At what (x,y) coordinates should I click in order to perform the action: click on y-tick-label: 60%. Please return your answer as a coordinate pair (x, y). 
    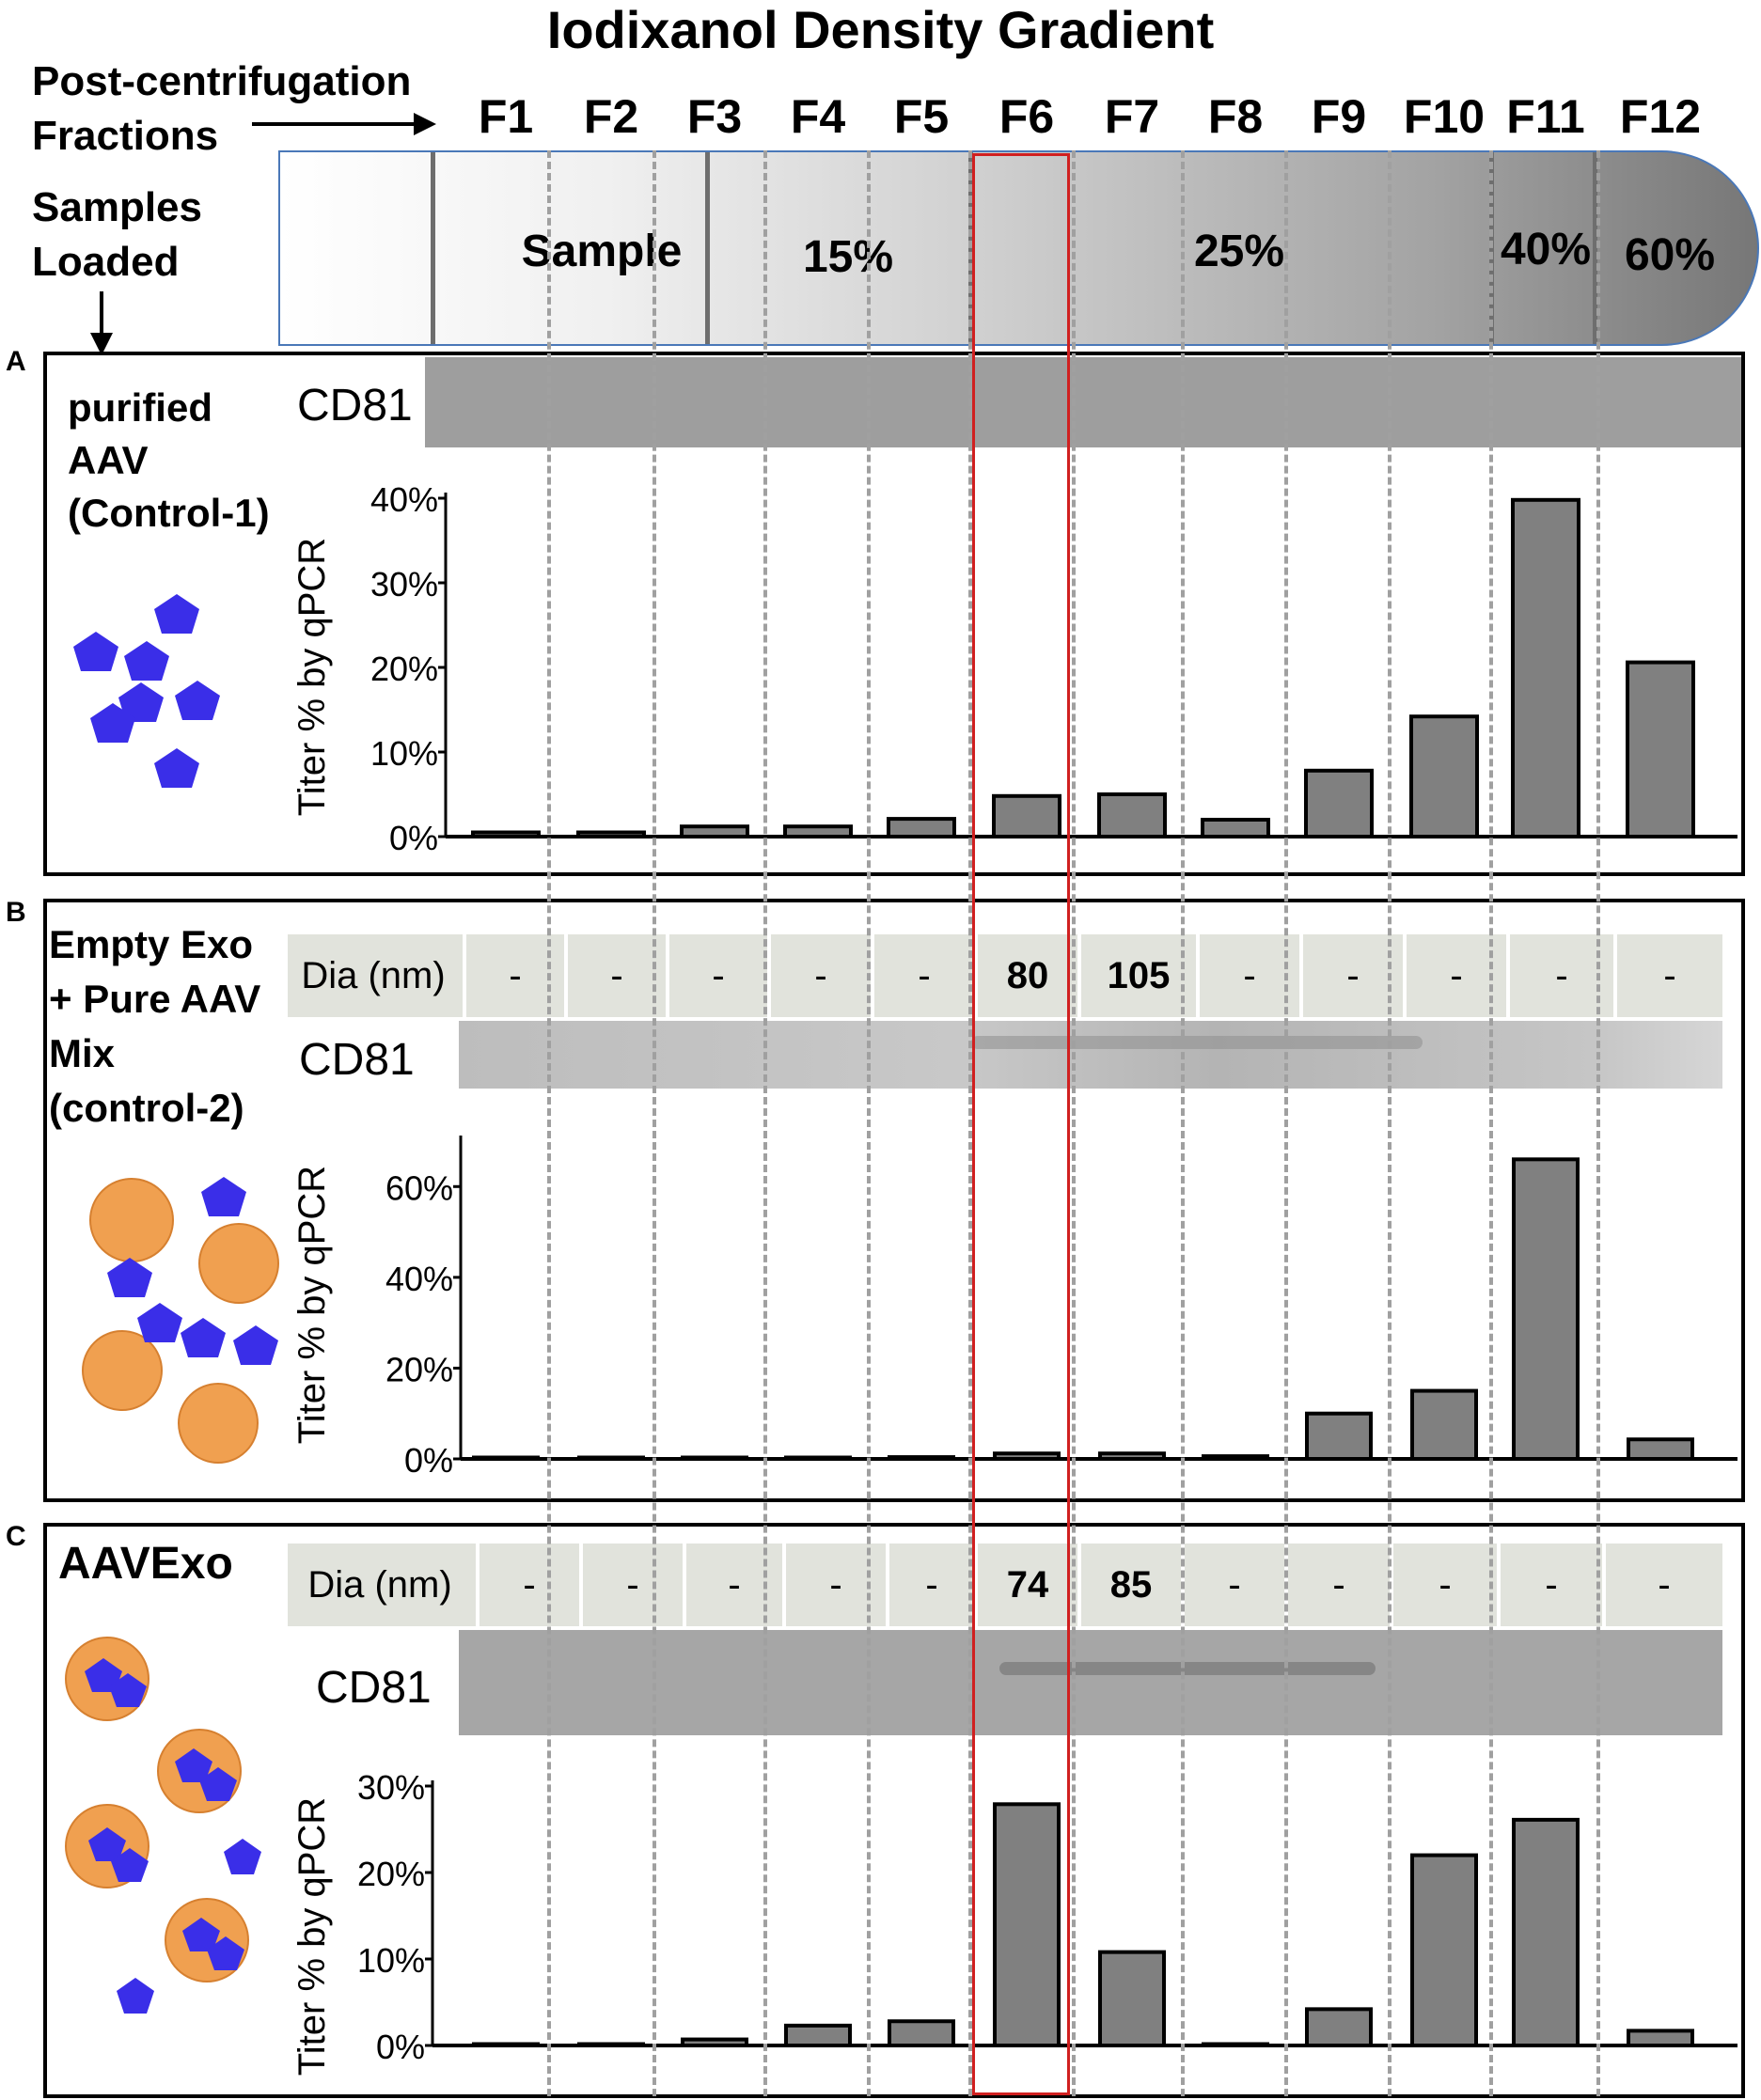
    Looking at the image, I should click on (419, 1187).